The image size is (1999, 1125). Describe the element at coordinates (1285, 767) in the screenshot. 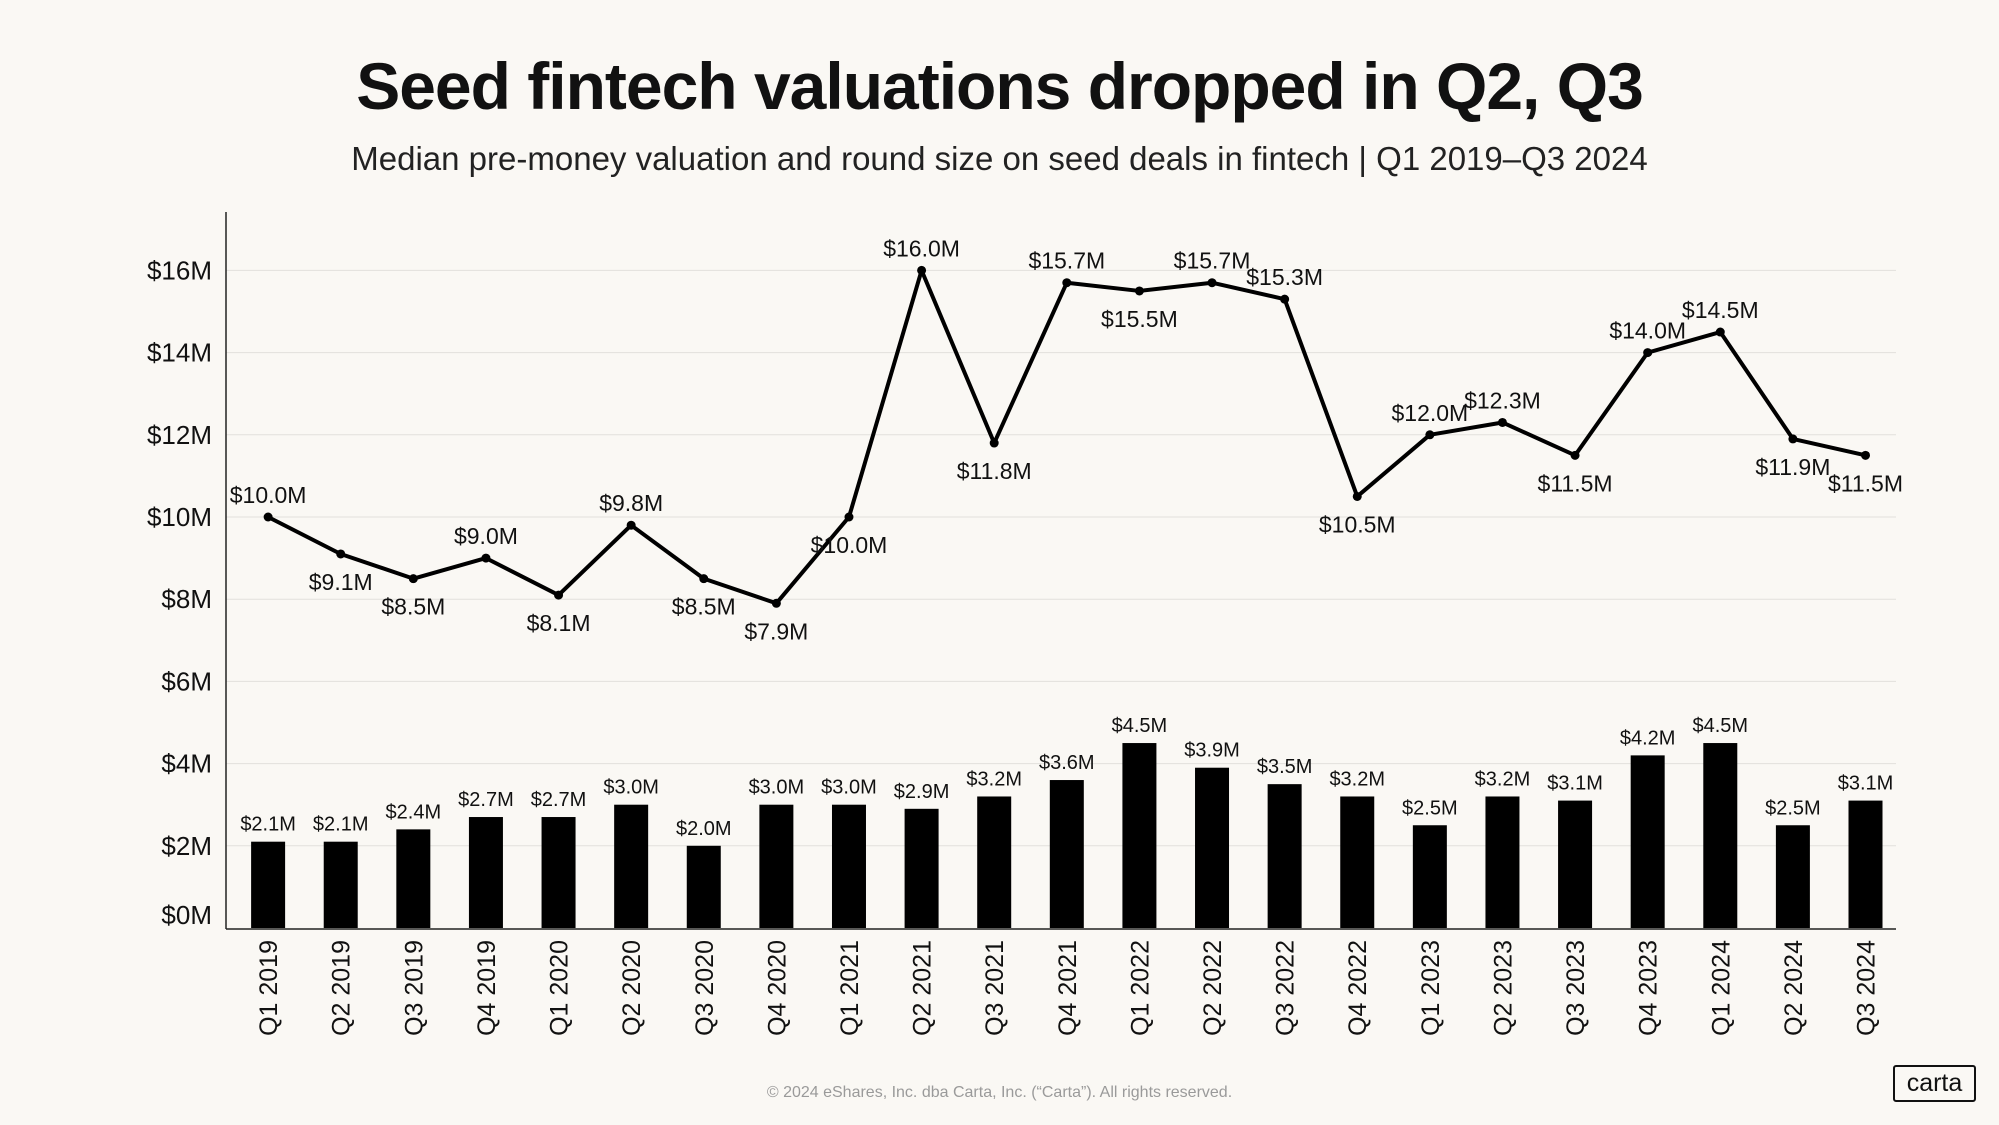

I see `bar-value-label: $3.5M` at that location.